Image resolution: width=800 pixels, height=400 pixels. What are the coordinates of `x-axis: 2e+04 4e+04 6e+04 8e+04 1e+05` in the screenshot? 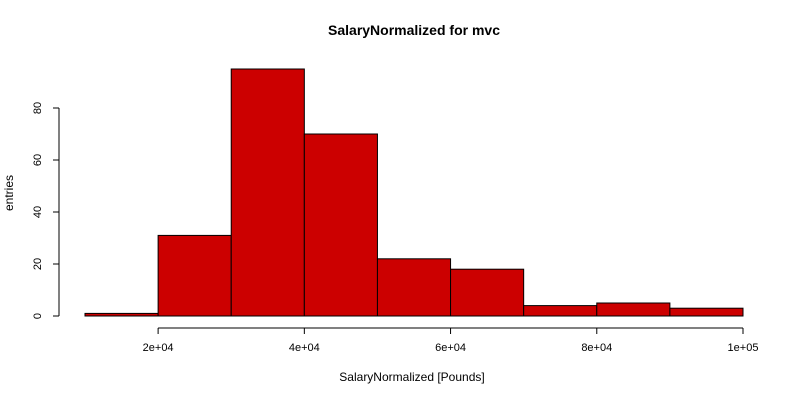 It's located at (451, 340).